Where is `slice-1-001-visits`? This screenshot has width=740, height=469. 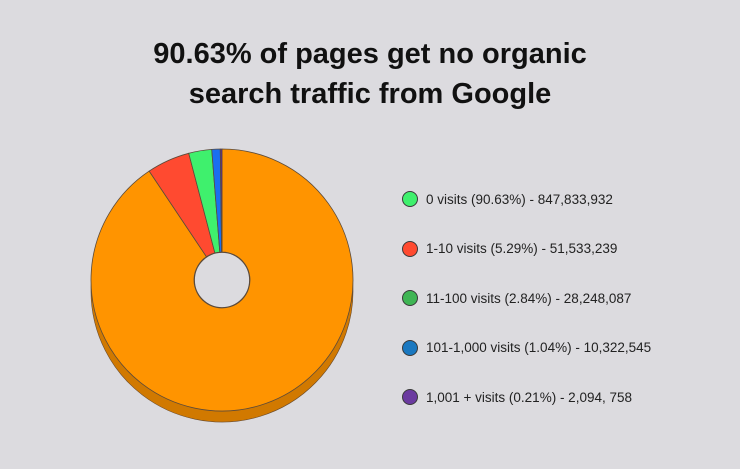 slice-1-001-visits is located at coordinates (221, 200).